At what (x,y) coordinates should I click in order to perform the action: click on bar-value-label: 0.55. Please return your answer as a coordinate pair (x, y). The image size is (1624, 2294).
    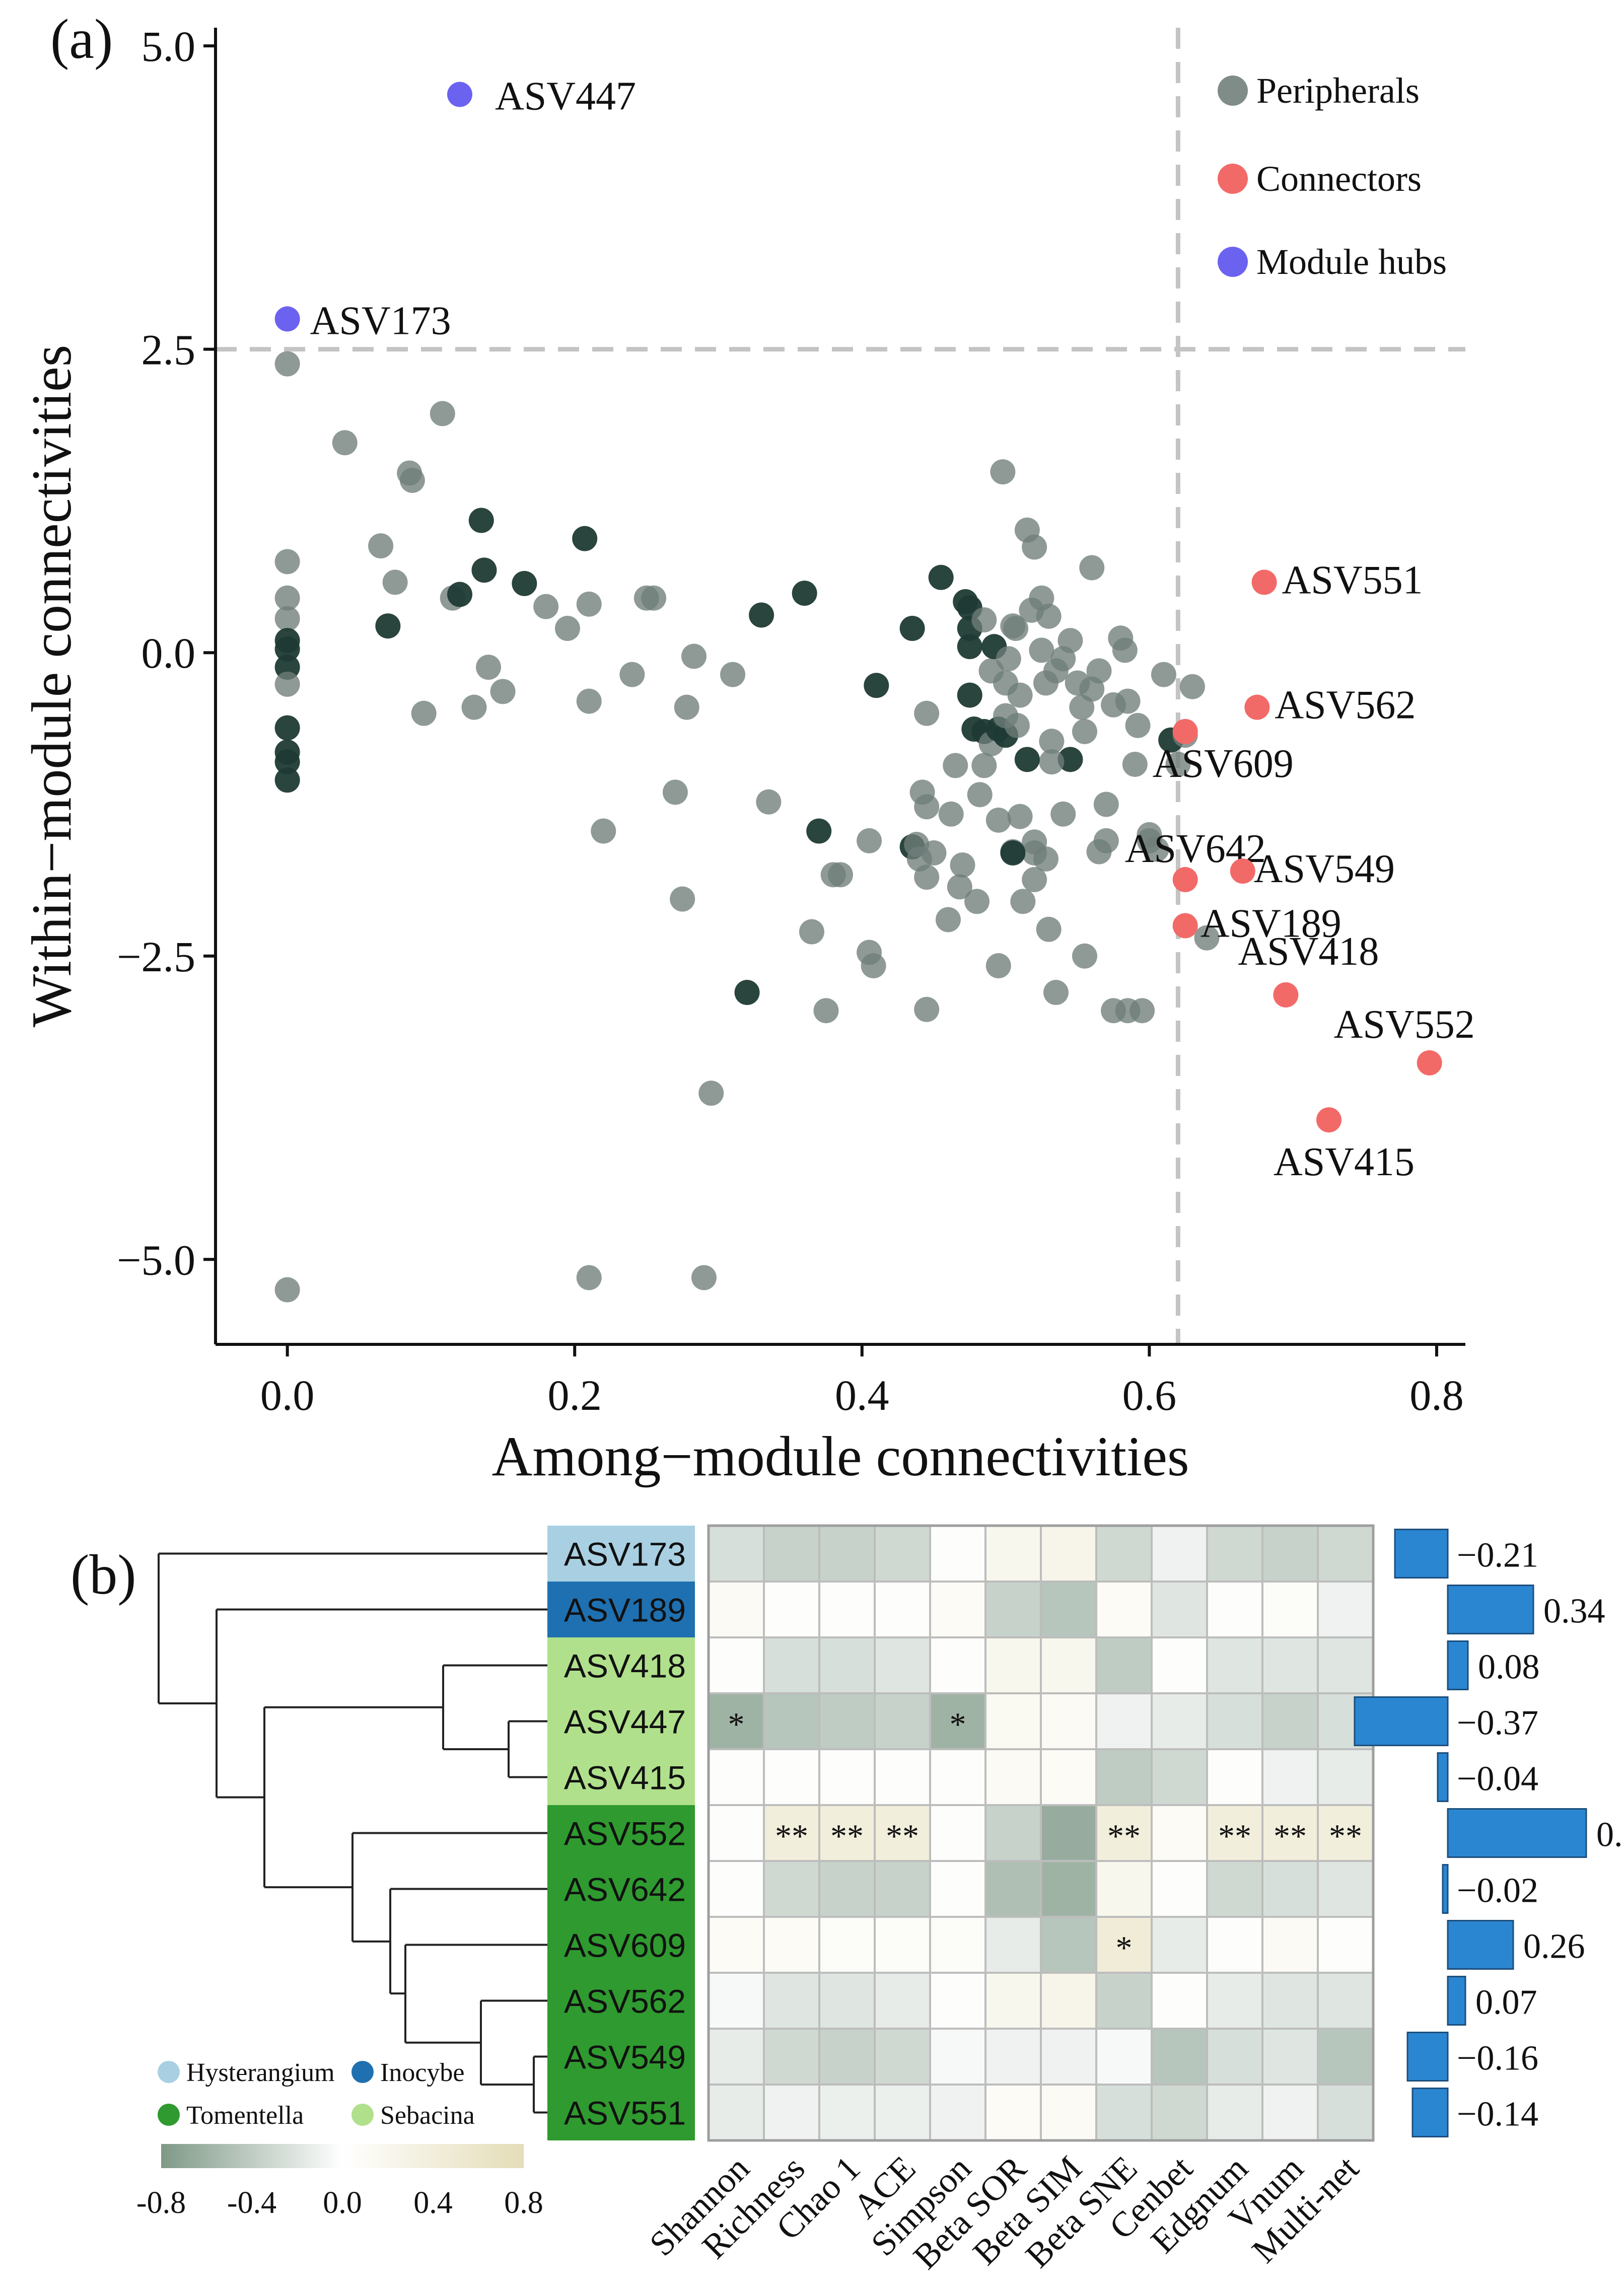
    Looking at the image, I should click on (1610, 1835).